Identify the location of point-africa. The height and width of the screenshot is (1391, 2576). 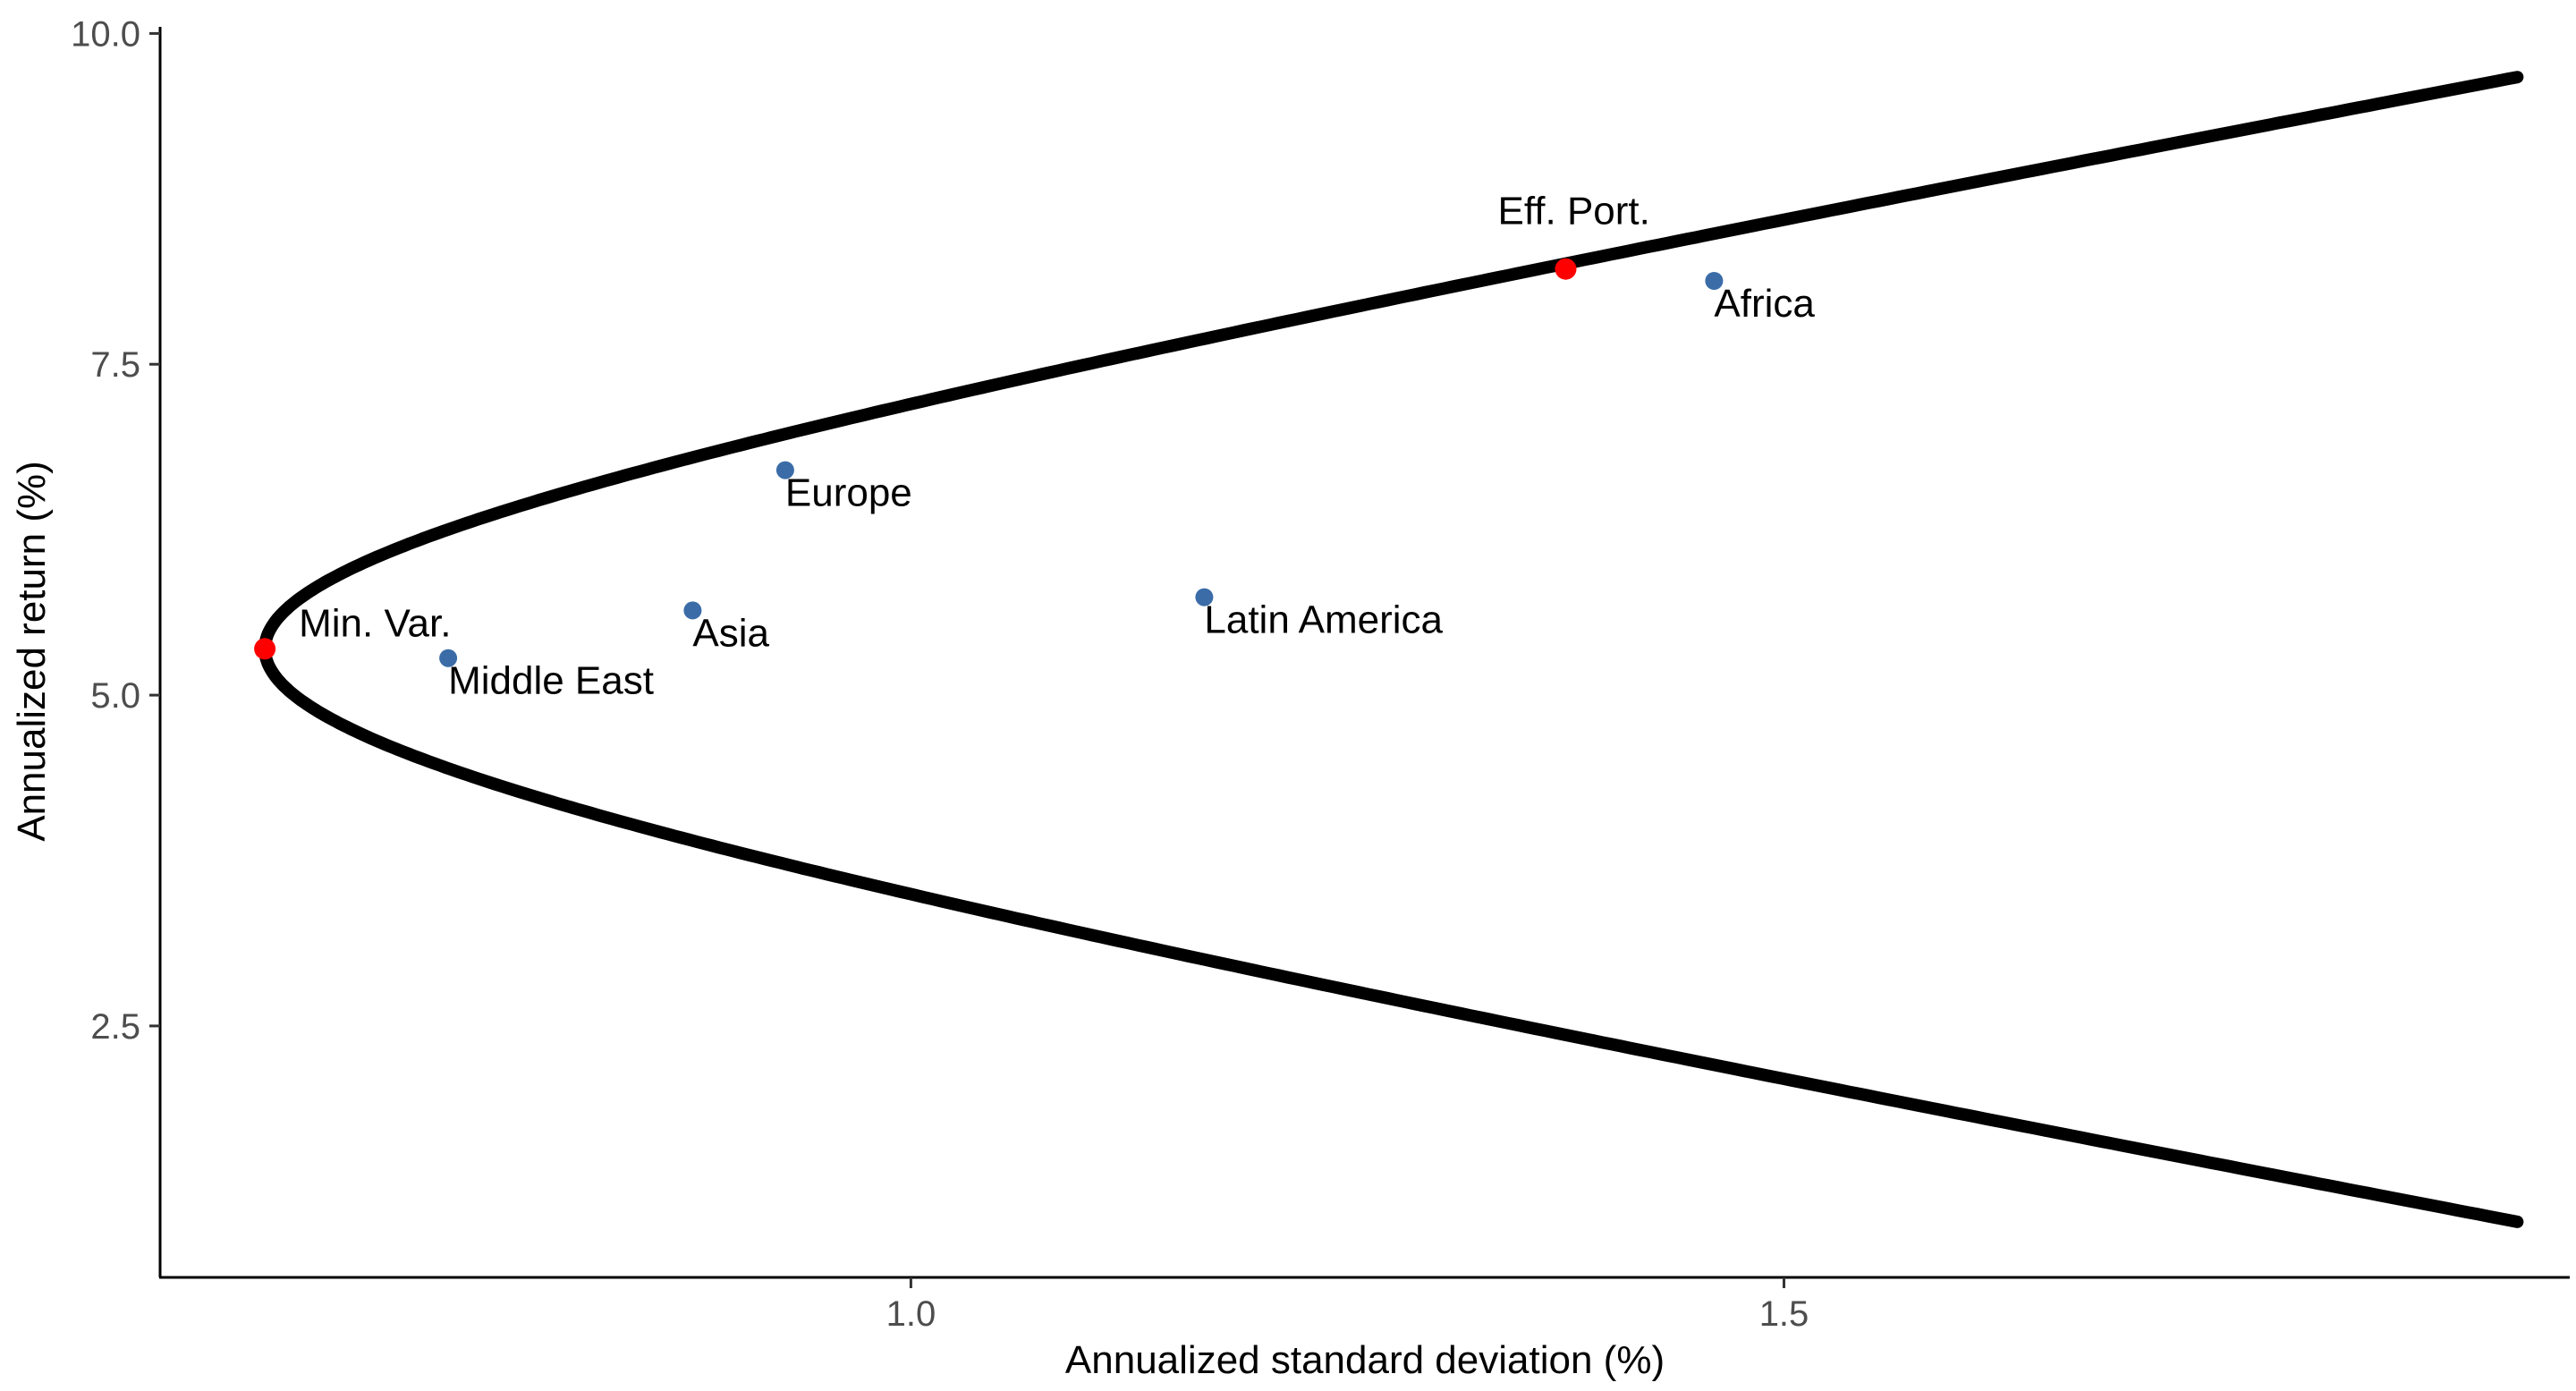
(1714, 281).